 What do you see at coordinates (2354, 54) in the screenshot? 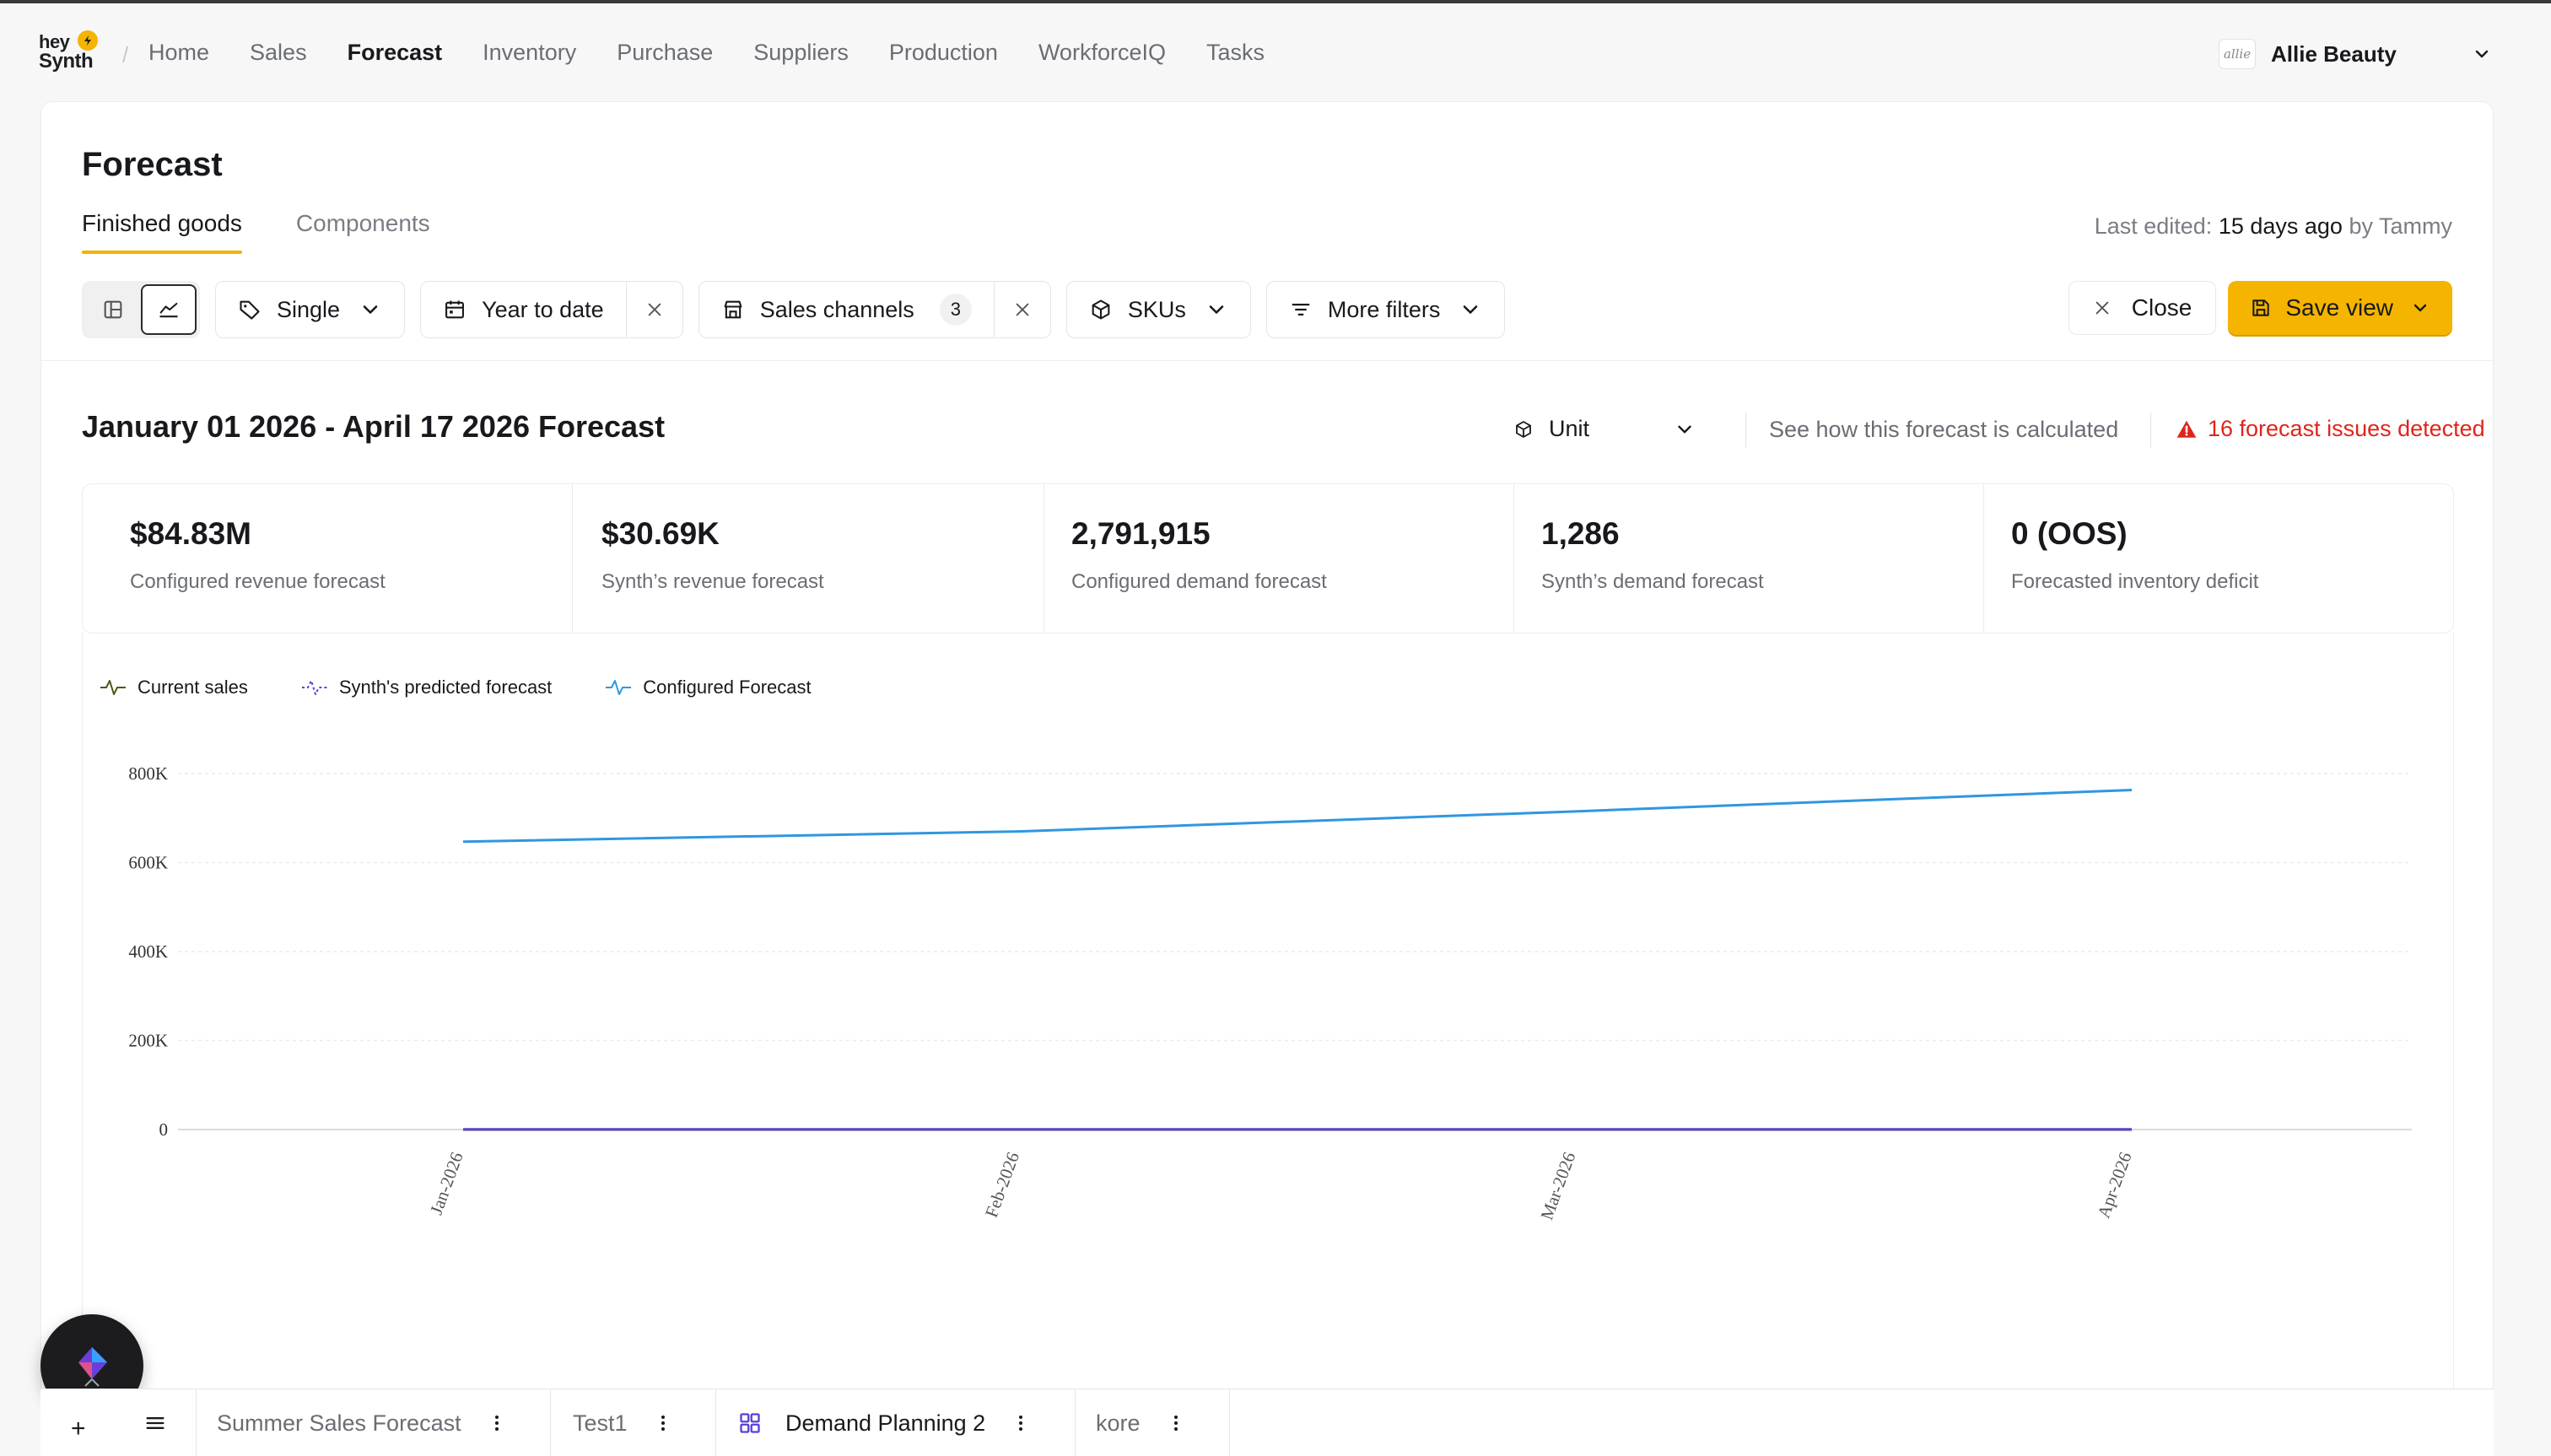
I see `account-switcher: allie Allie Beauty` at bounding box center [2354, 54].